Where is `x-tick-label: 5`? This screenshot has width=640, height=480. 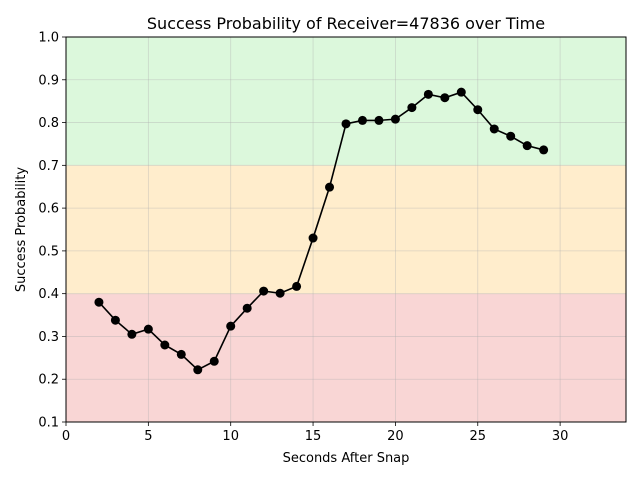
x-tick-label: 5 is located at coordinates (148, 436).